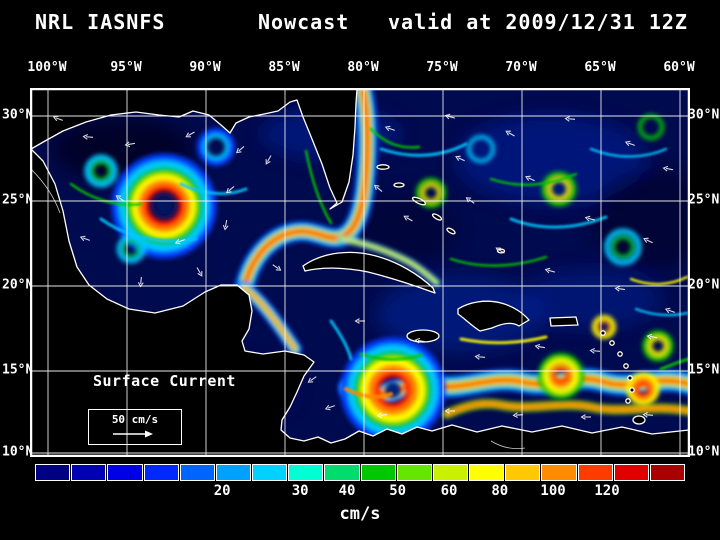 The height and width of the screenshot is (540, 720). I want to click on hispaniola, so click(493, 316).